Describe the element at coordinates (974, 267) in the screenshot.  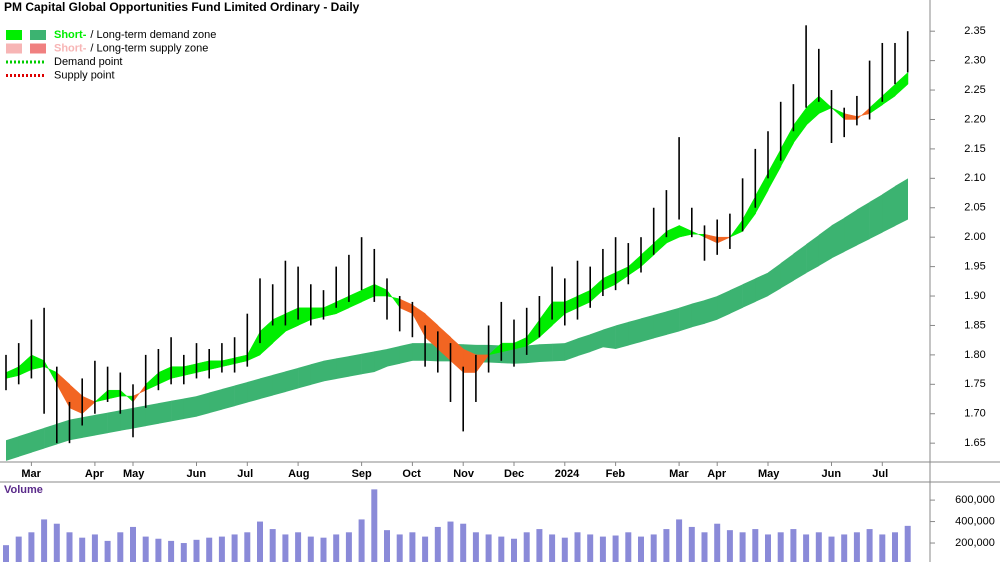
I see `y-tick-label: 1.95` at that location.